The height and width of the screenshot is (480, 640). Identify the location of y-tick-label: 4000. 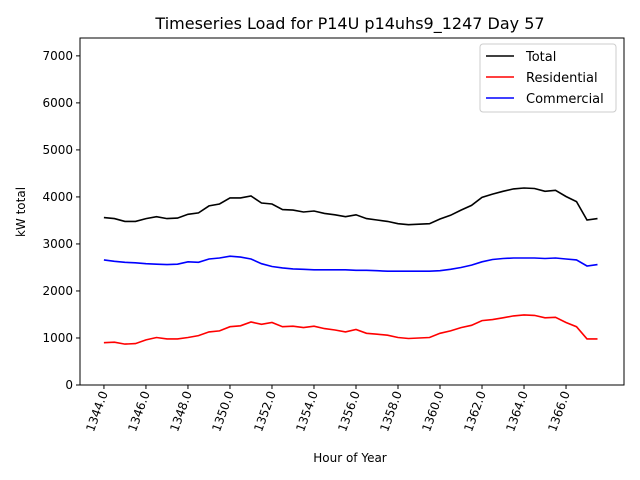
(57, 197).